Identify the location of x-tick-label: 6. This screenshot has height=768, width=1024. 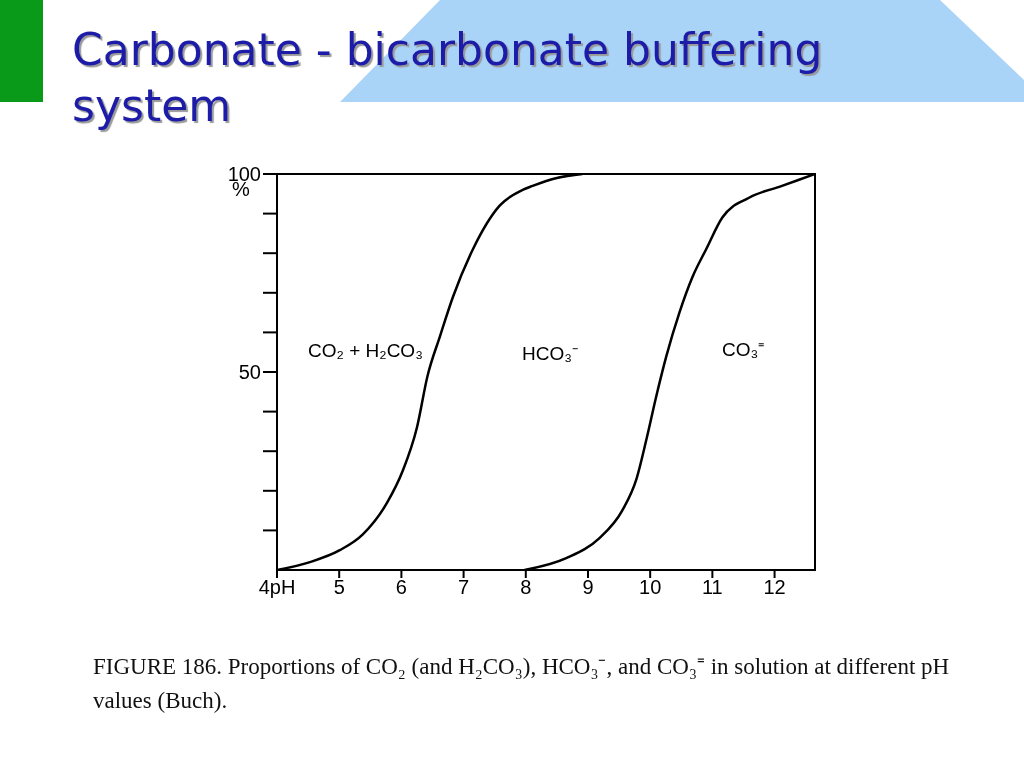
(401, 587).